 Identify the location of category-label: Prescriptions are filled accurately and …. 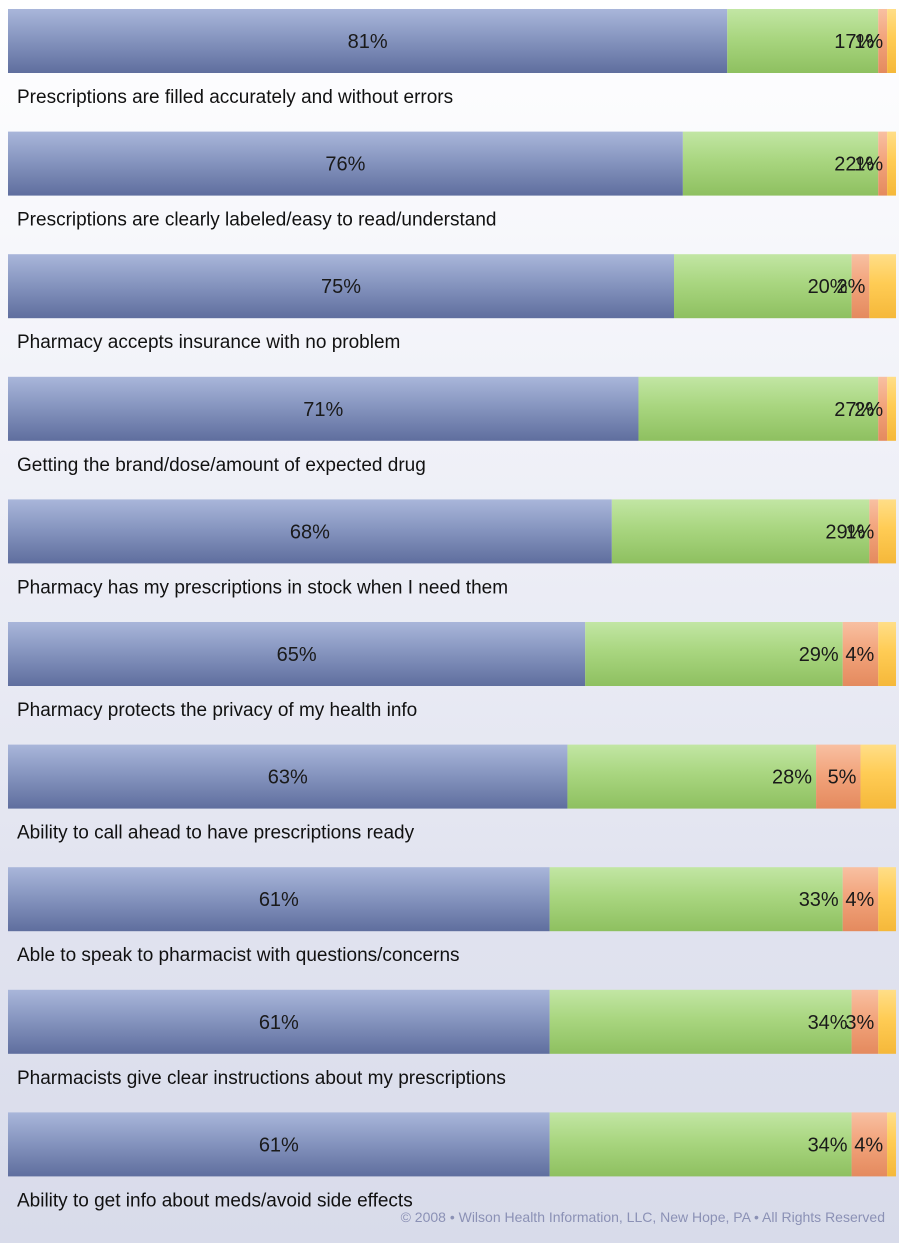
(235, 97).